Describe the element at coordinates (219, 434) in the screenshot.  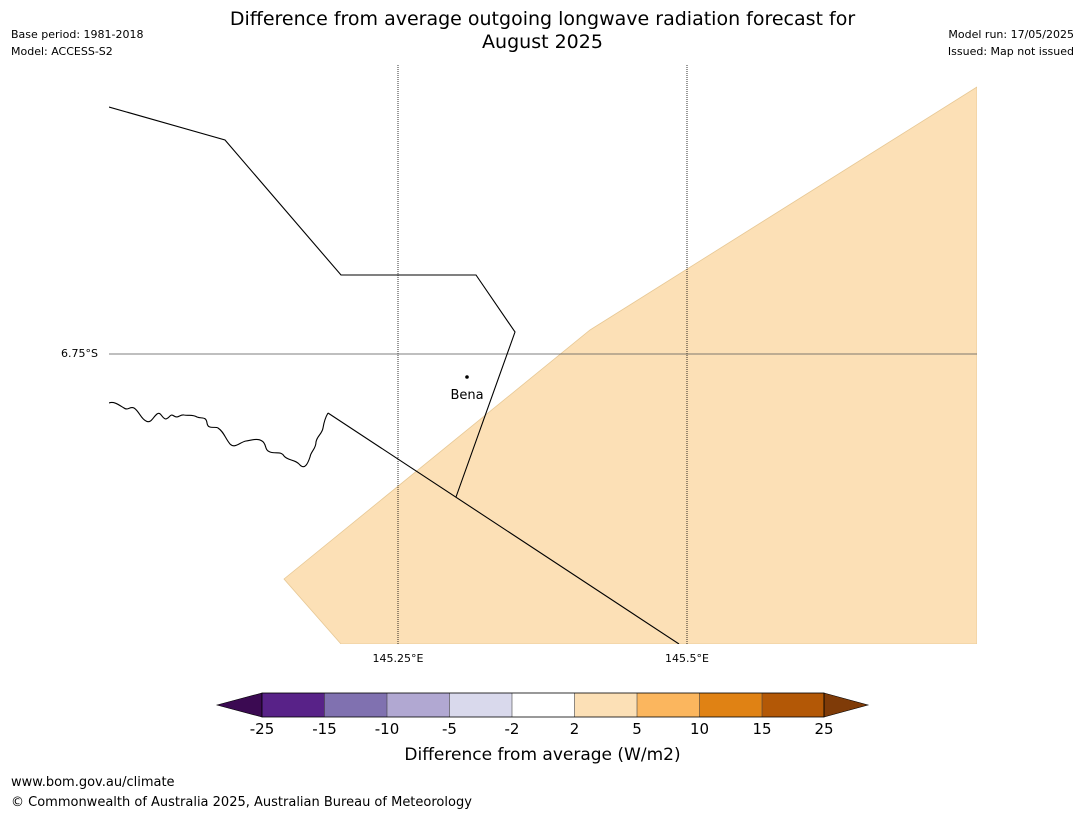
I see `river-coastline` at that location.